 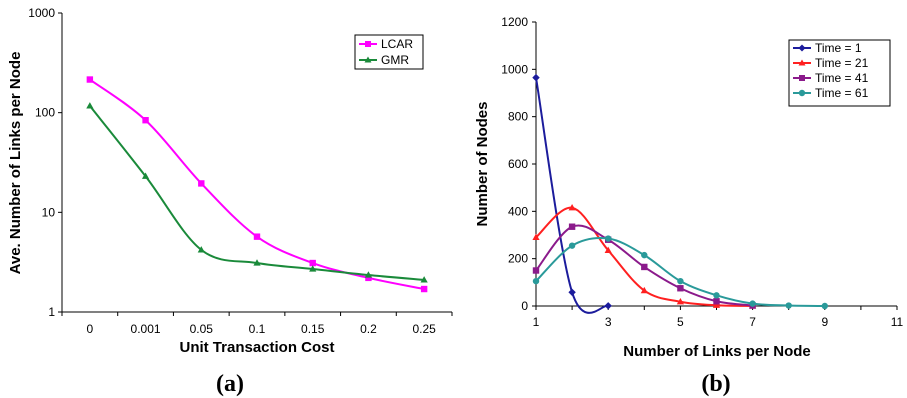 I want to click on chart-b-x-tick-label: 11, so click(x=897, y=322).